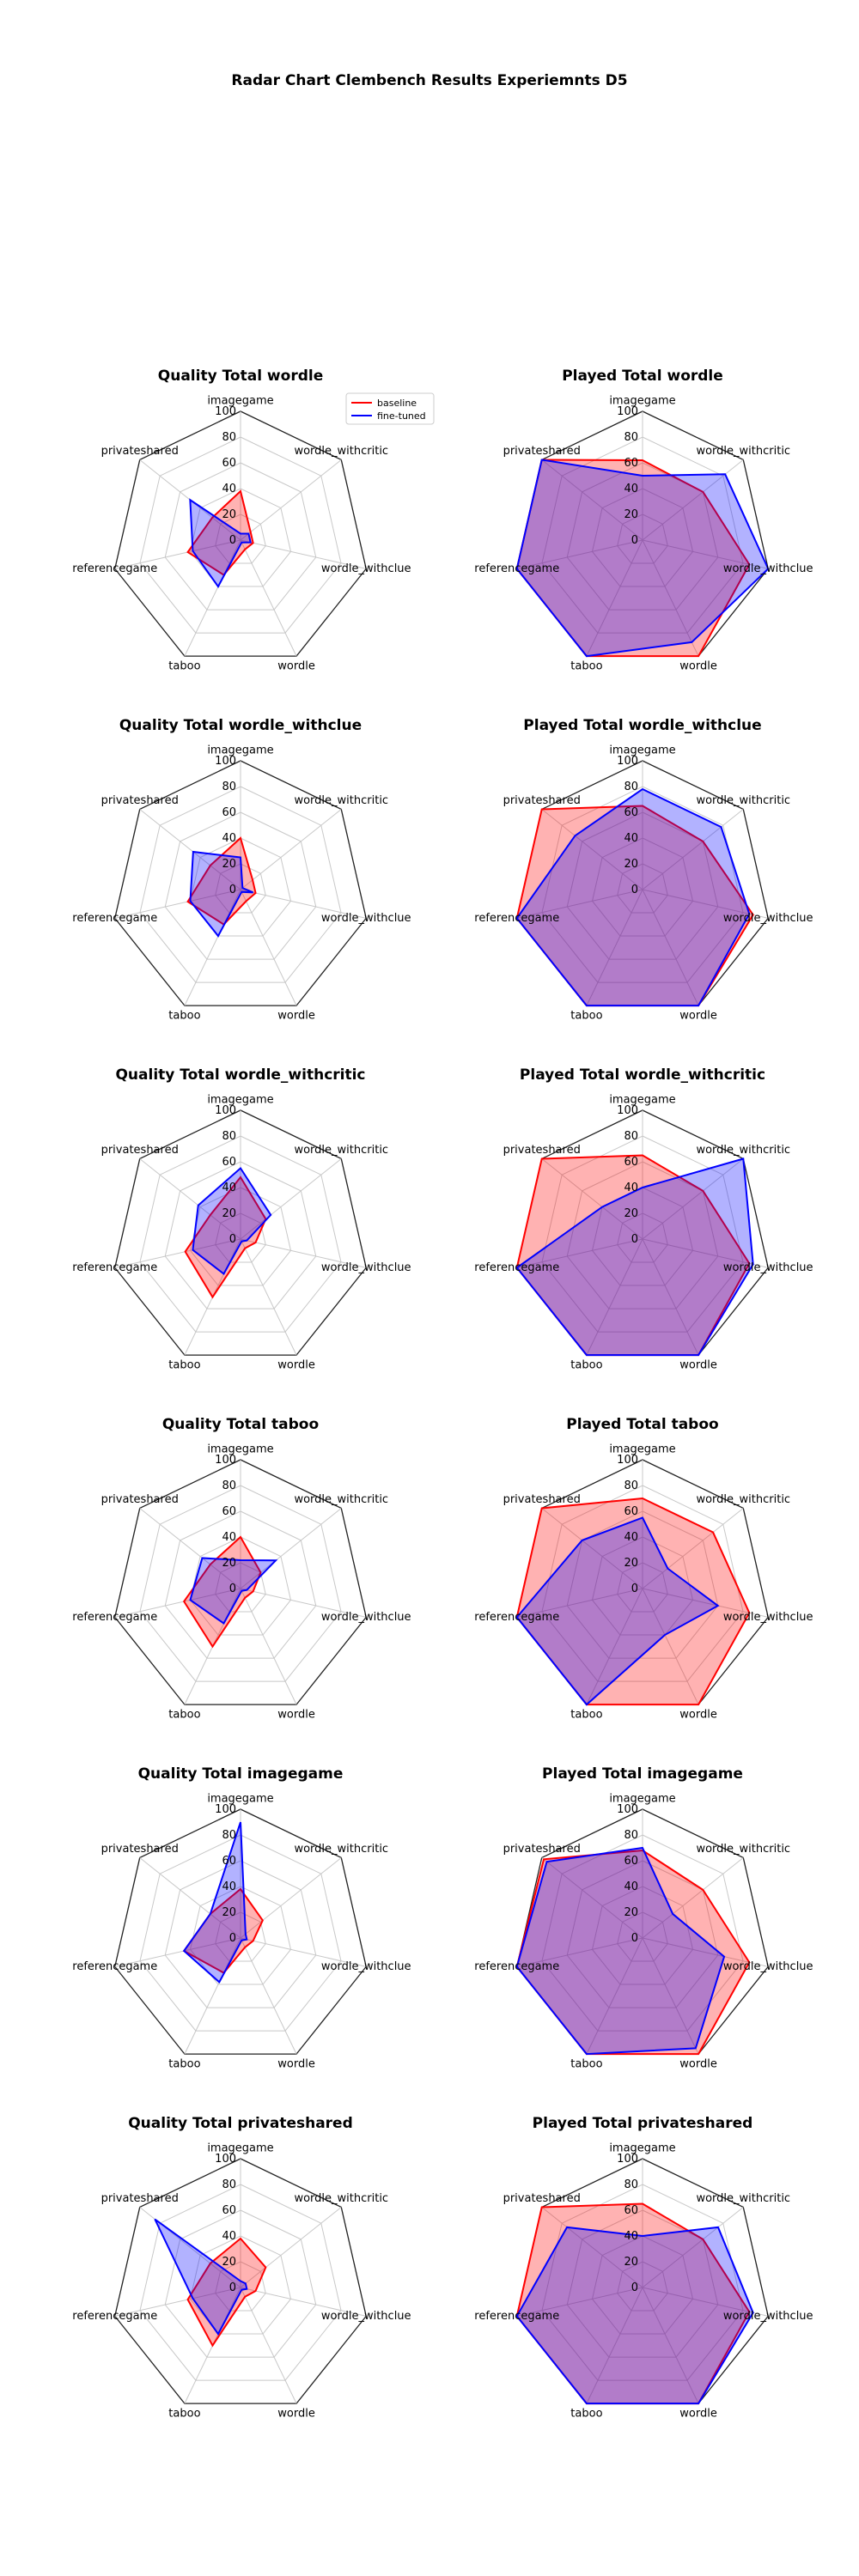  Describe the element at coordinates (140, 1499) in the screenshot. I see `category-label: privateshared` at that location.